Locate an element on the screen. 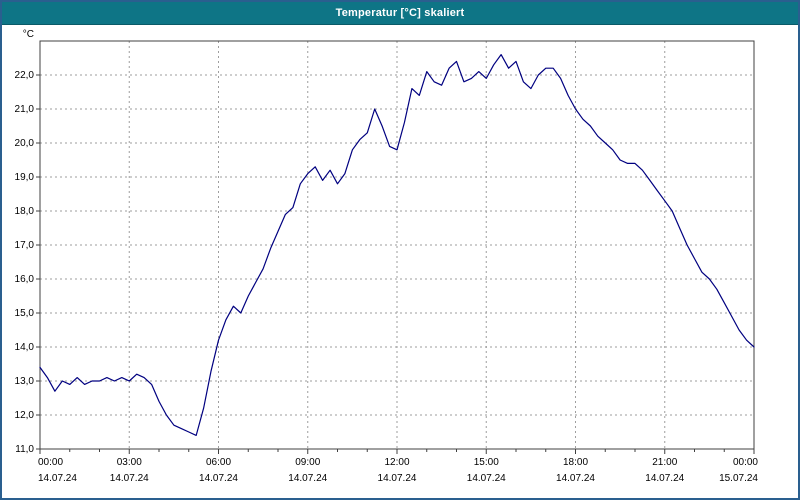  y-tick-label: 20,0 is located at coordinates (25, 143).